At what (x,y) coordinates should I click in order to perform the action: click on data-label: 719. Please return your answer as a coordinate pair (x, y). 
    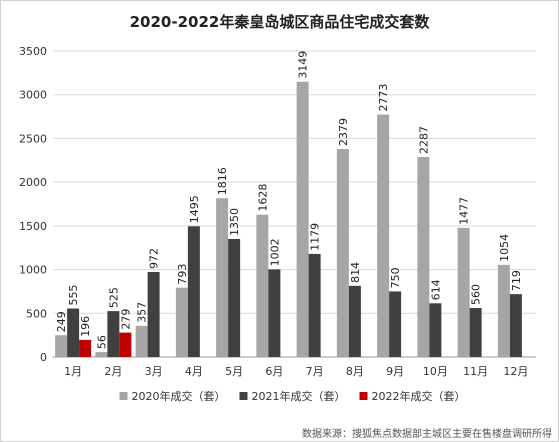
    Looking at the image, I should click on (516, 280).